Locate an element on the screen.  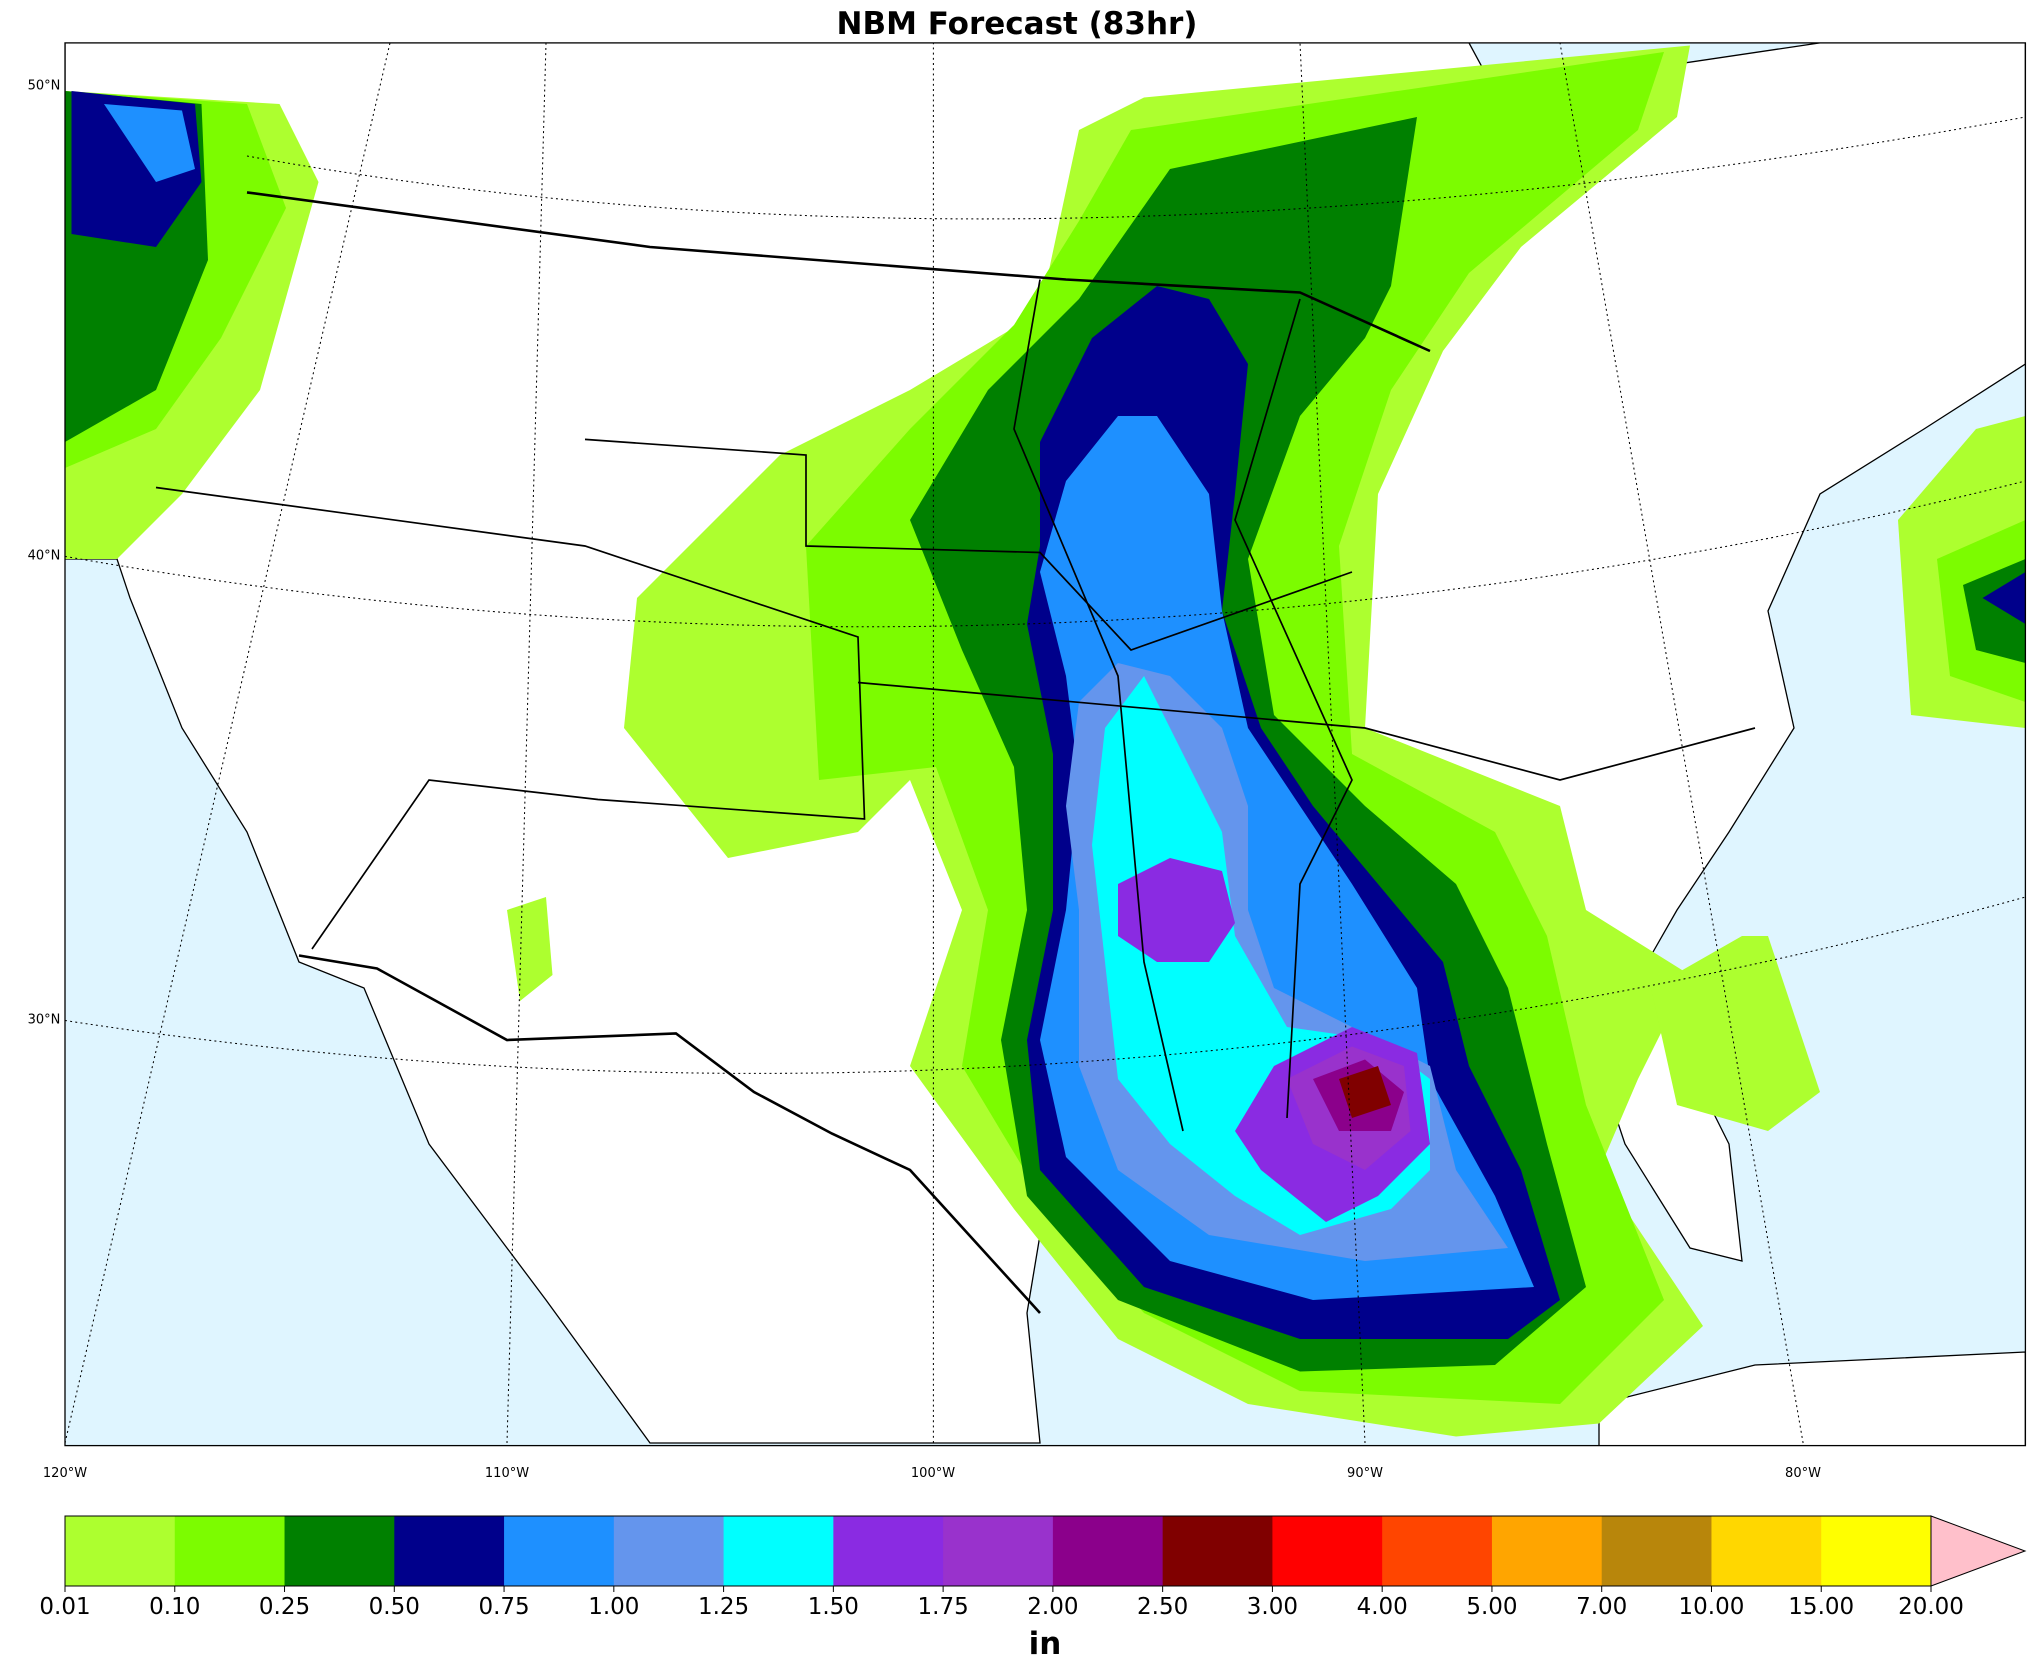
colorbar-tick-label: 1.00 is located at coordinates (613, 1607).